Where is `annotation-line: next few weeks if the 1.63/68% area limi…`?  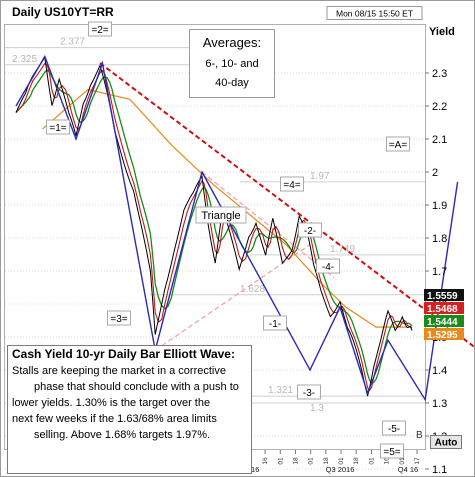 annotation-line: next few weeks if the 1.63/68% area limi… is located at coordinates (114, 419).